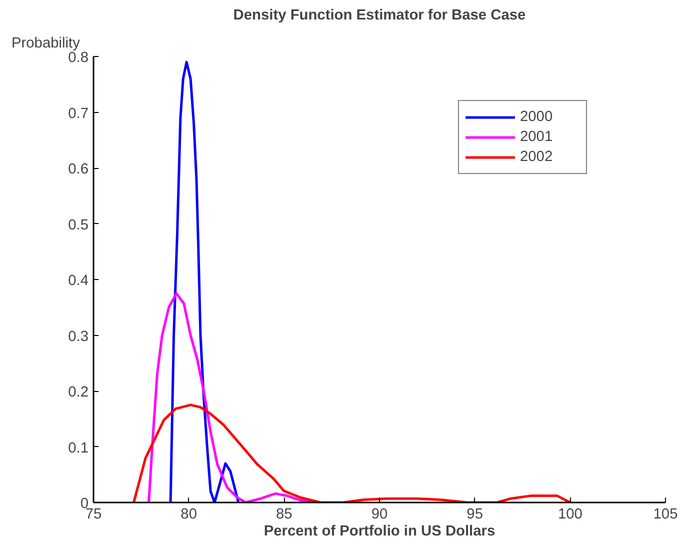 Image resolution: width=686 pixels, height=548 pixels. What do you see at coordinates (78, 58) in the screenshot?
I see `y-tick-label: 0.8` at bounding box center [78, 58].